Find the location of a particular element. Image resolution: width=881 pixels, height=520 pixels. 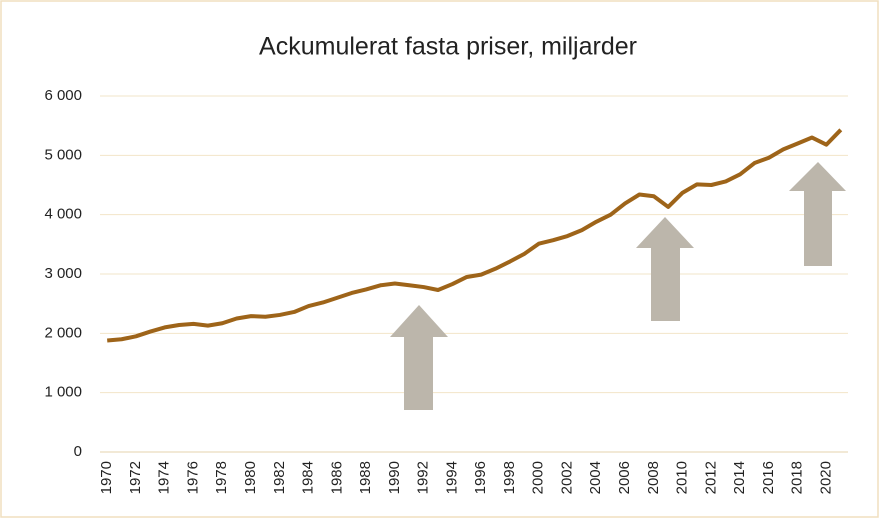

x-tick-label: 1996 is located at coordinates (480, 477).